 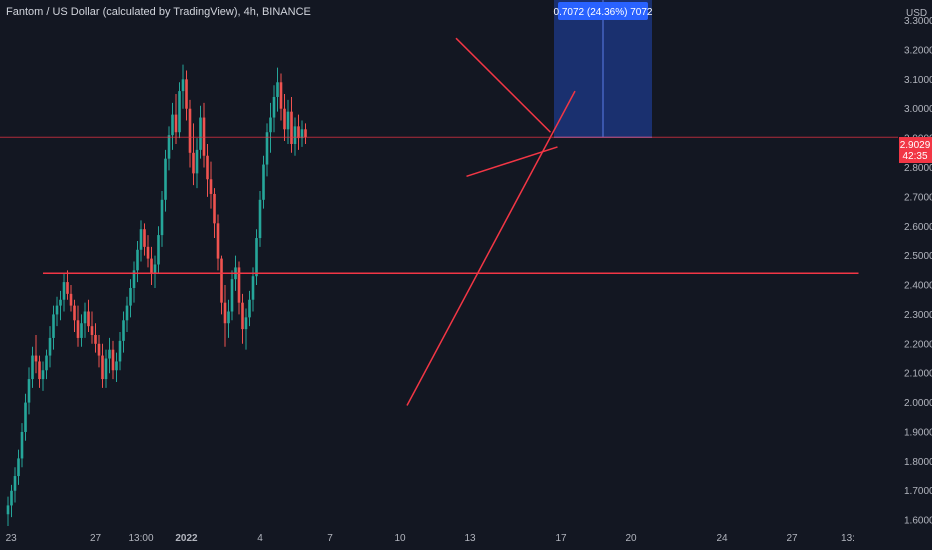 What do you see at coordinates (603, 69) in the screenshot?
I see `measure-box: 0.7072 (24.36%) 7072` at bounding box center [603, 69].